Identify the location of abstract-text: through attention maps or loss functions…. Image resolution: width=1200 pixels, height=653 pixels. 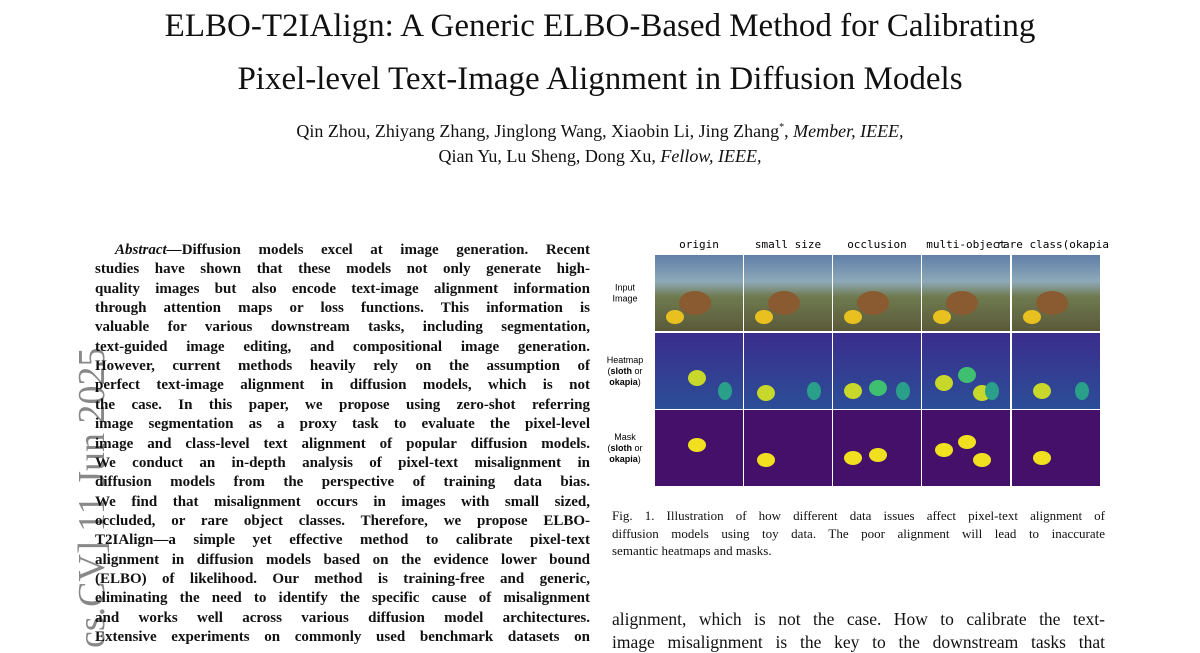
(342, 308).